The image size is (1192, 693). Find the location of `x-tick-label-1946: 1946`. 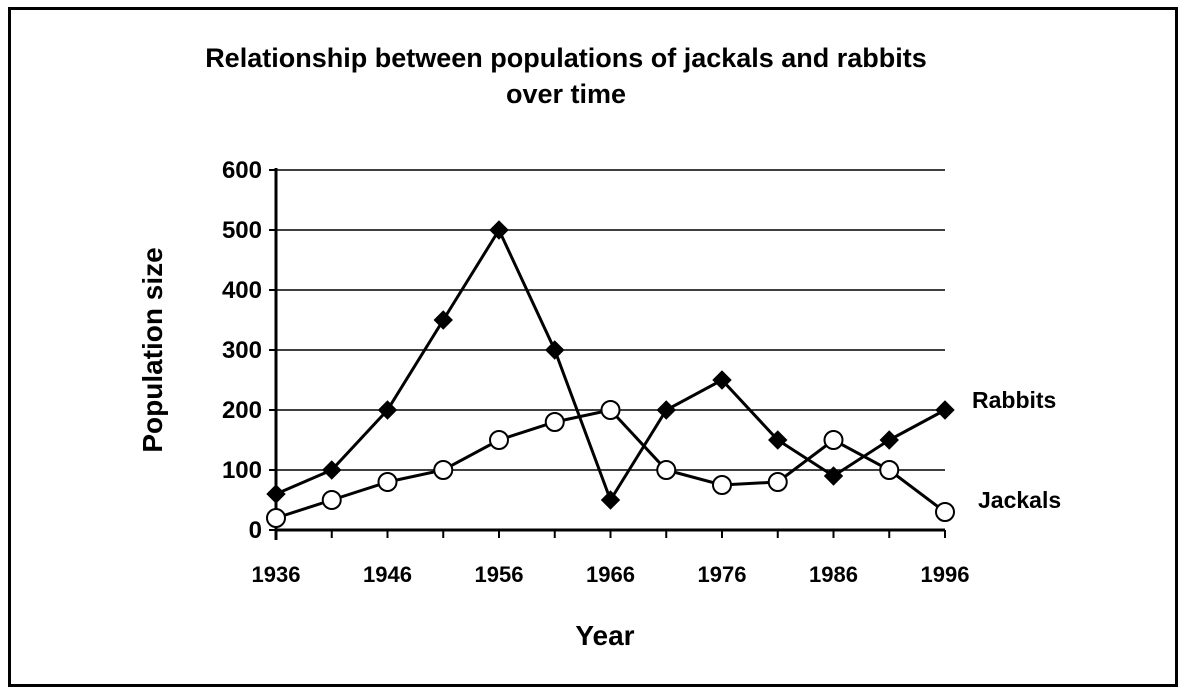

x-tick-label-1946: 1946 is located at coordinates (387, 574).